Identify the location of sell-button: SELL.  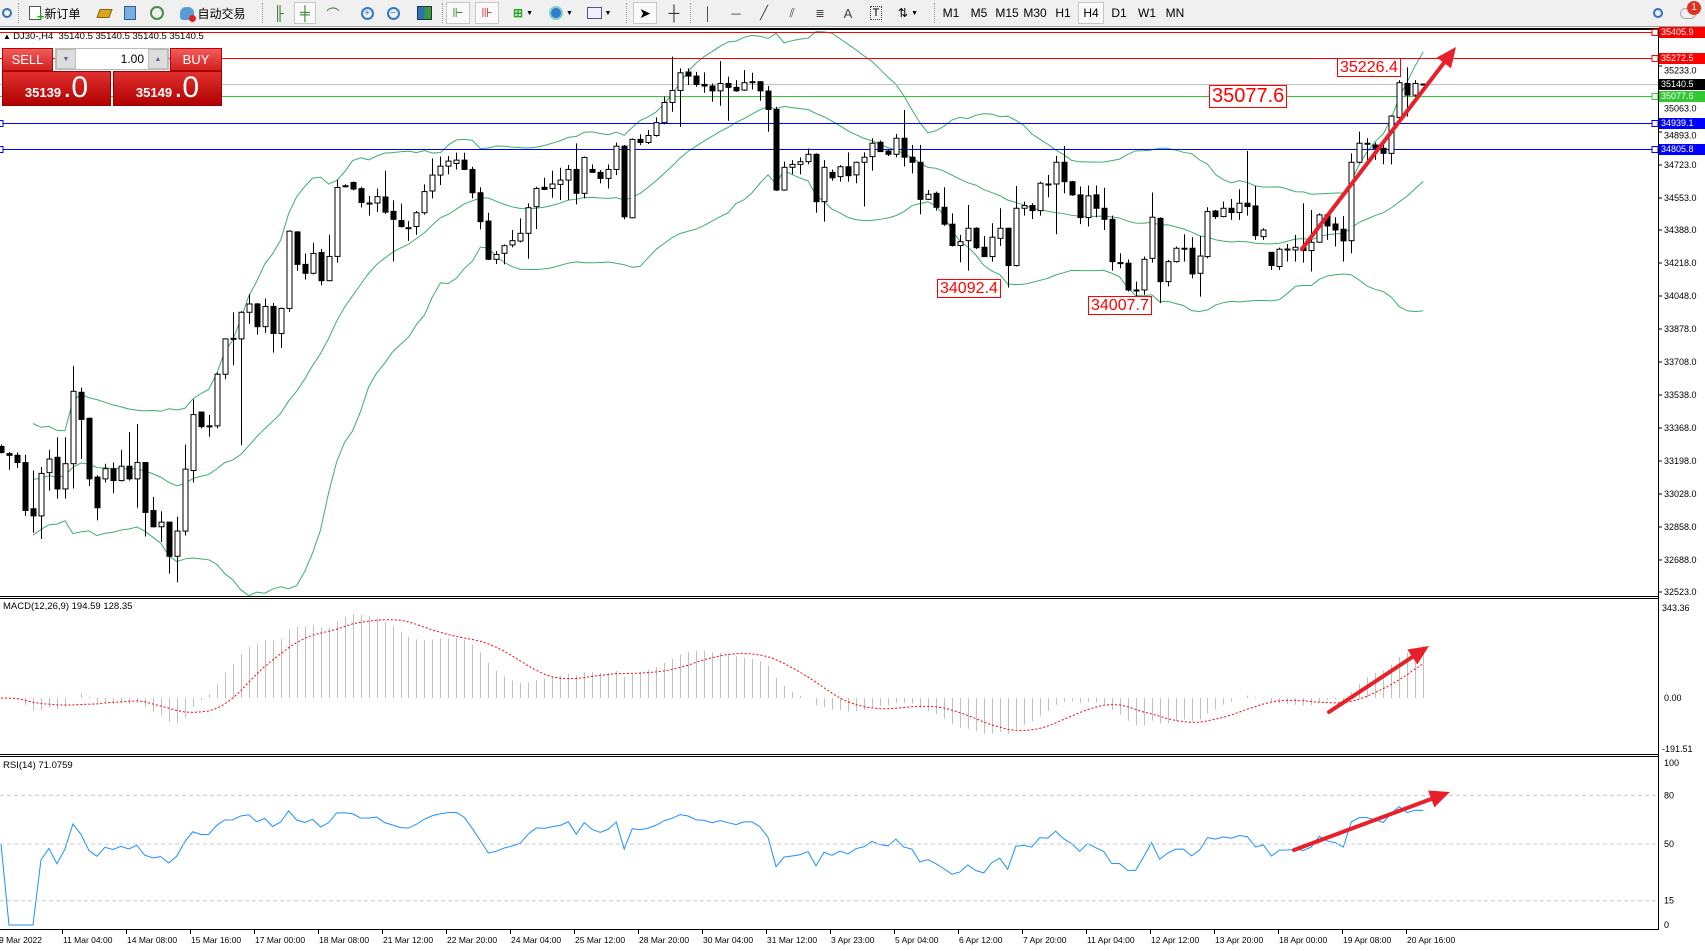
(27, 59).